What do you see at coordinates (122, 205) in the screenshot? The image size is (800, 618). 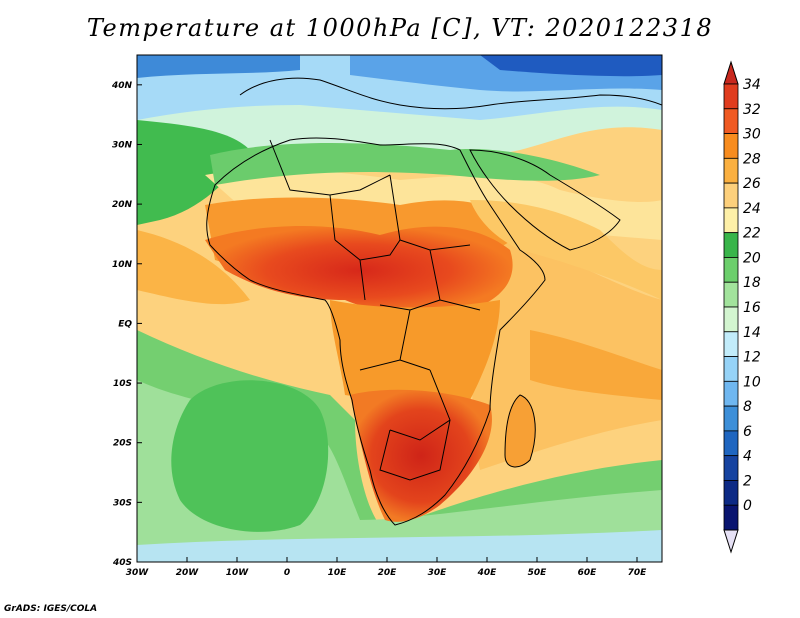 I see `lat-tick-label: 20N` at bounding box center [122, 205].